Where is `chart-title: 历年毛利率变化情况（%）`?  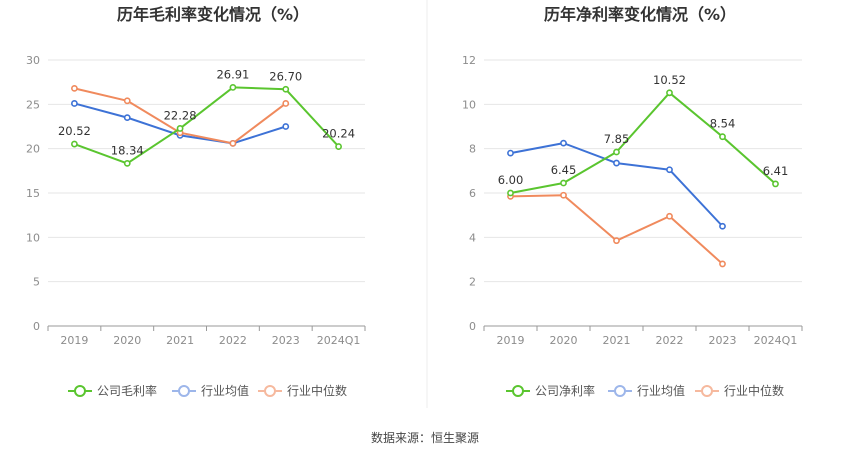
chart-title: 历年毛利率变化情况（%） is located at coordinates (213, 14).